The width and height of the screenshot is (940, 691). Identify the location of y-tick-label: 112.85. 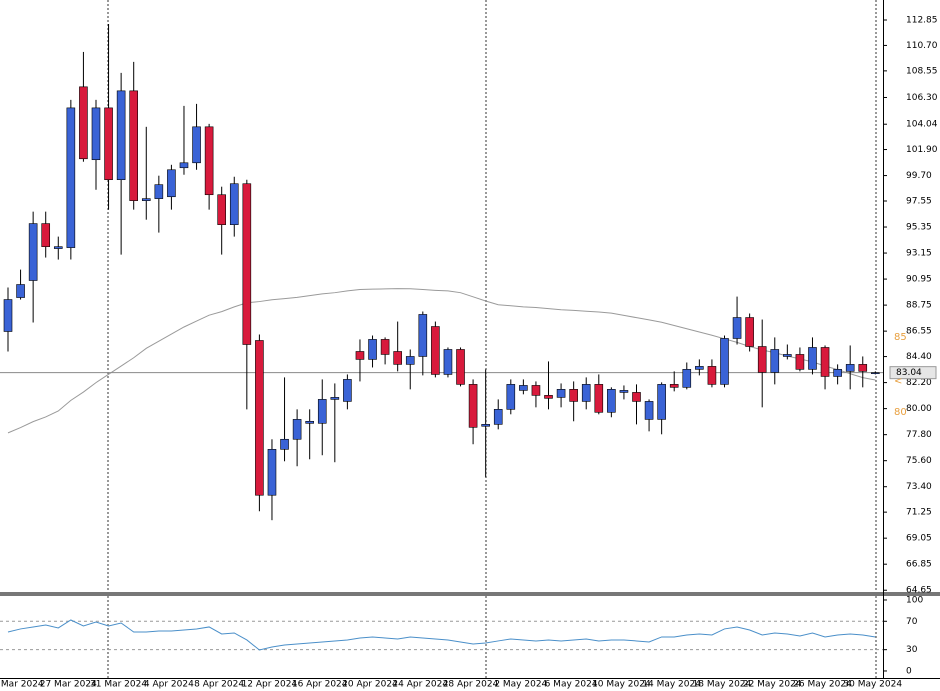
(922, 20).